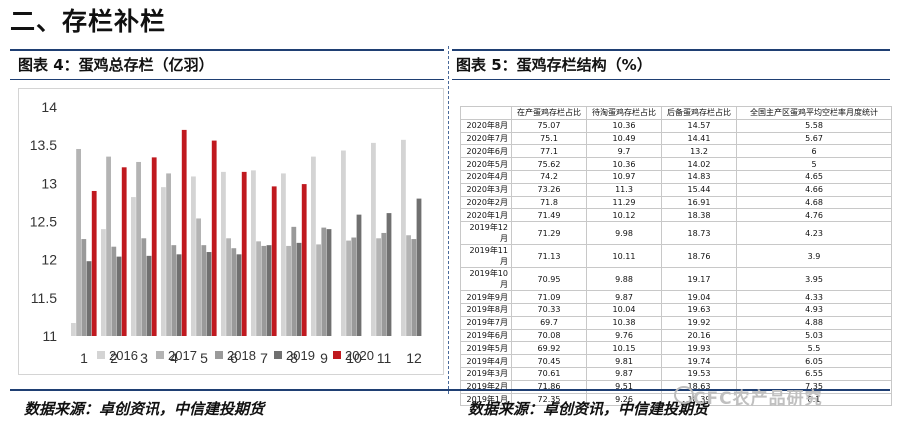 This screenshot has width=900, height=437. Describe the element at coordinates (324, 358) in the screenshot. I see `x-tick-label: 9` at that location.